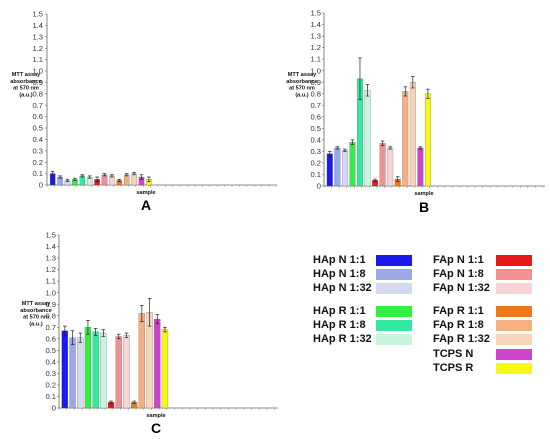  I want to click on legend-label: HAp N 1:8, so click(339, 274).